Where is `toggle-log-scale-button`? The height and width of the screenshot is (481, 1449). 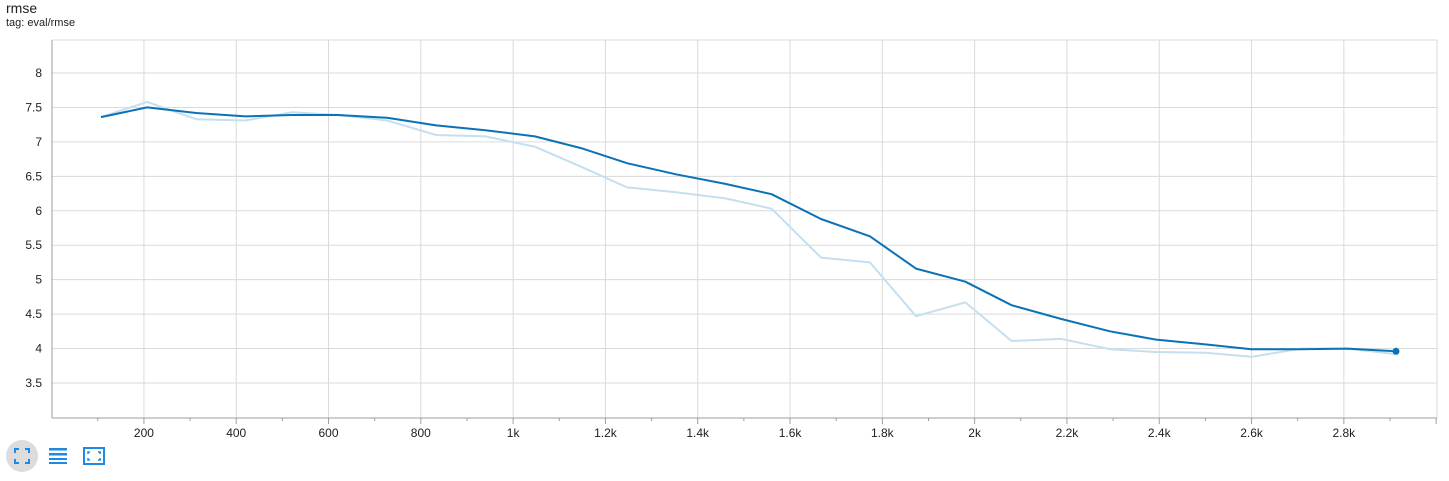
toggle-log-scale-button is located at coordinates (58, 456).